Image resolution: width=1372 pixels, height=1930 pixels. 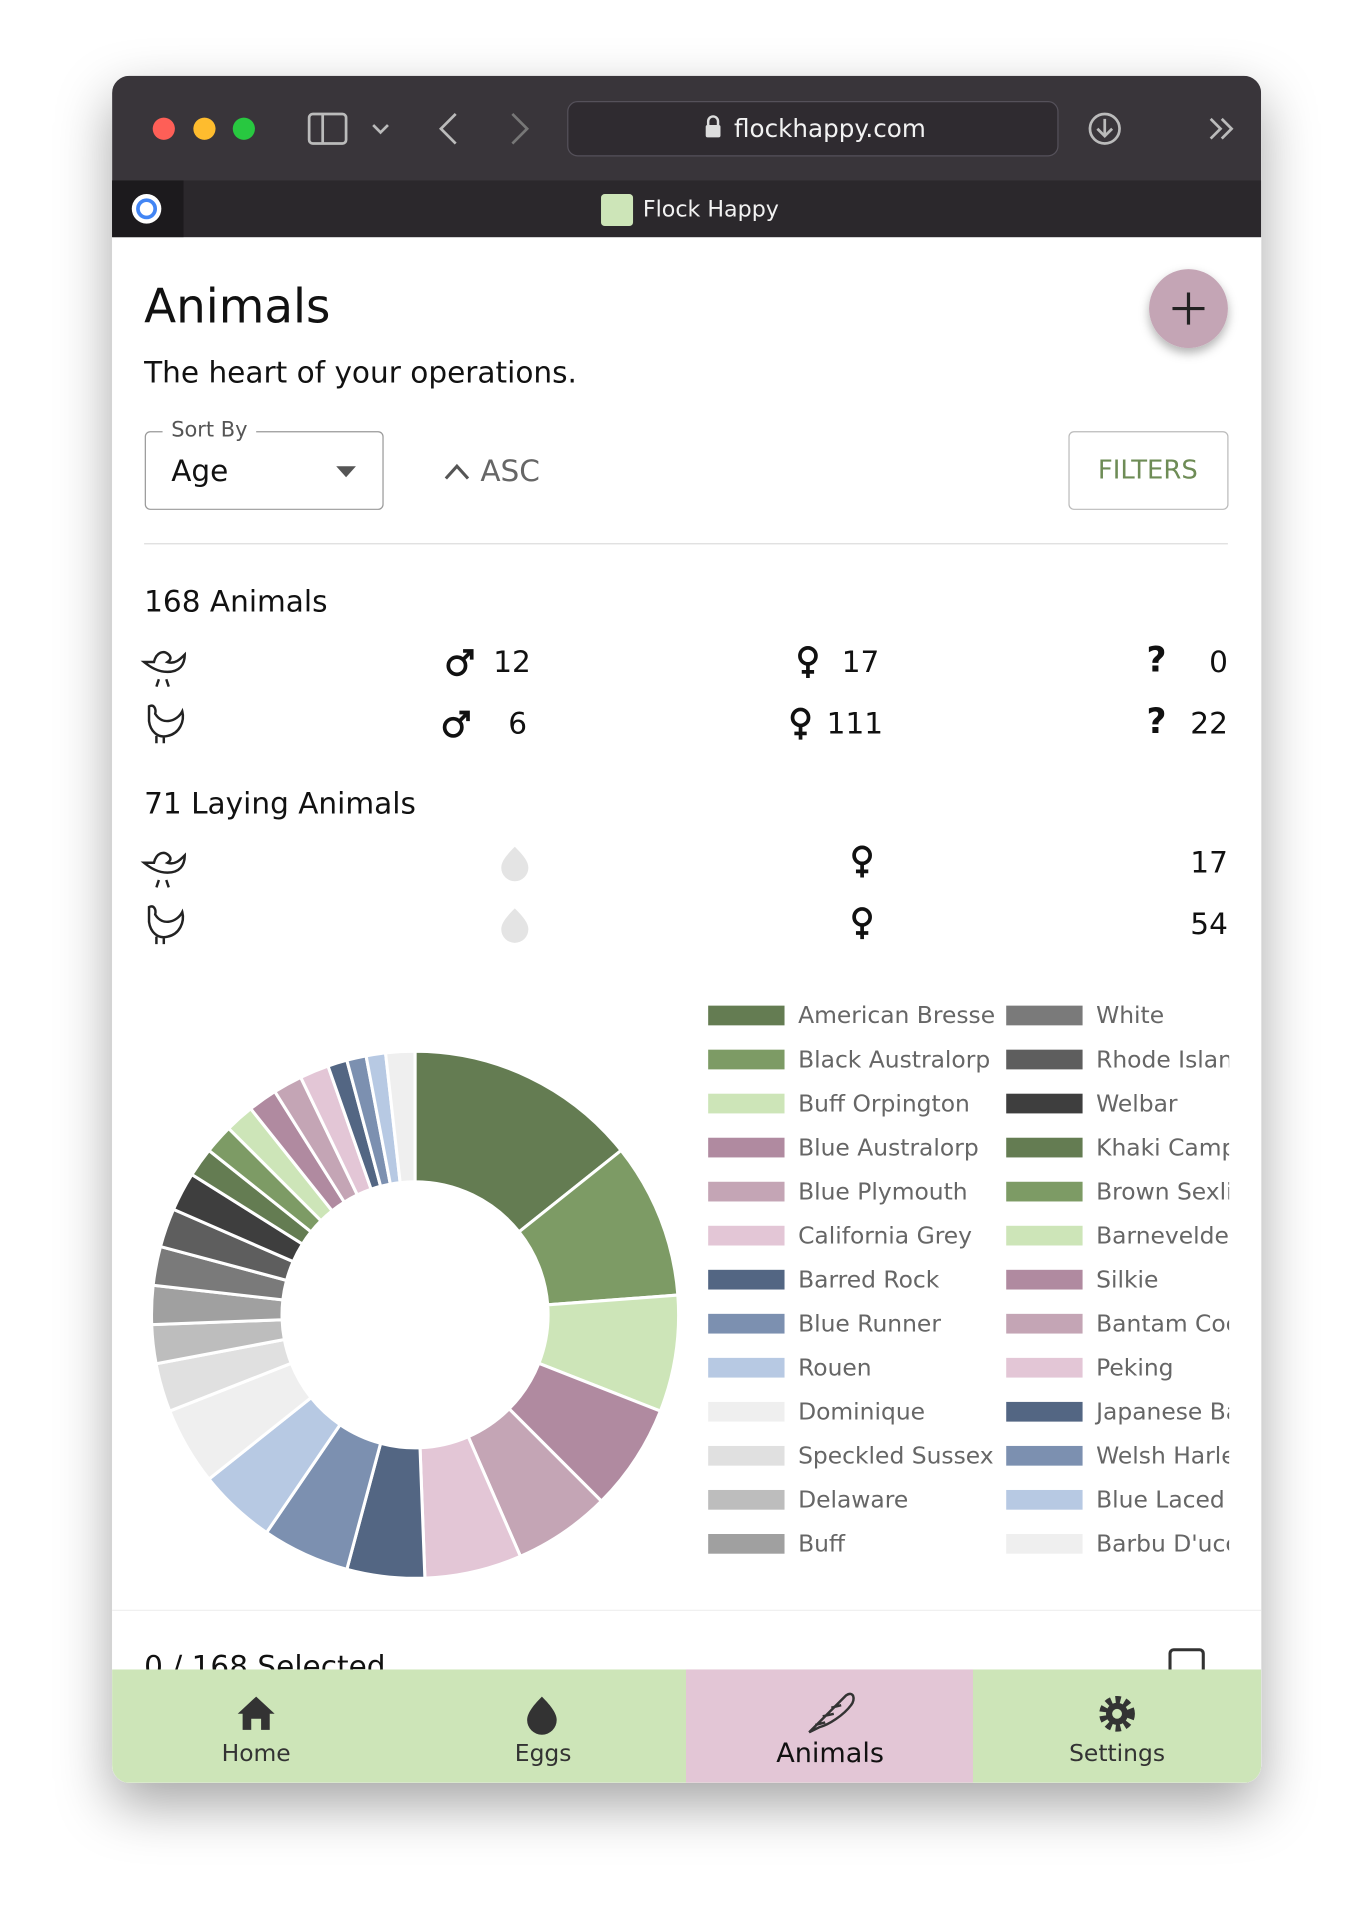 I want to click on legend-label: Blue Runner, so click(x=869, y=1323).